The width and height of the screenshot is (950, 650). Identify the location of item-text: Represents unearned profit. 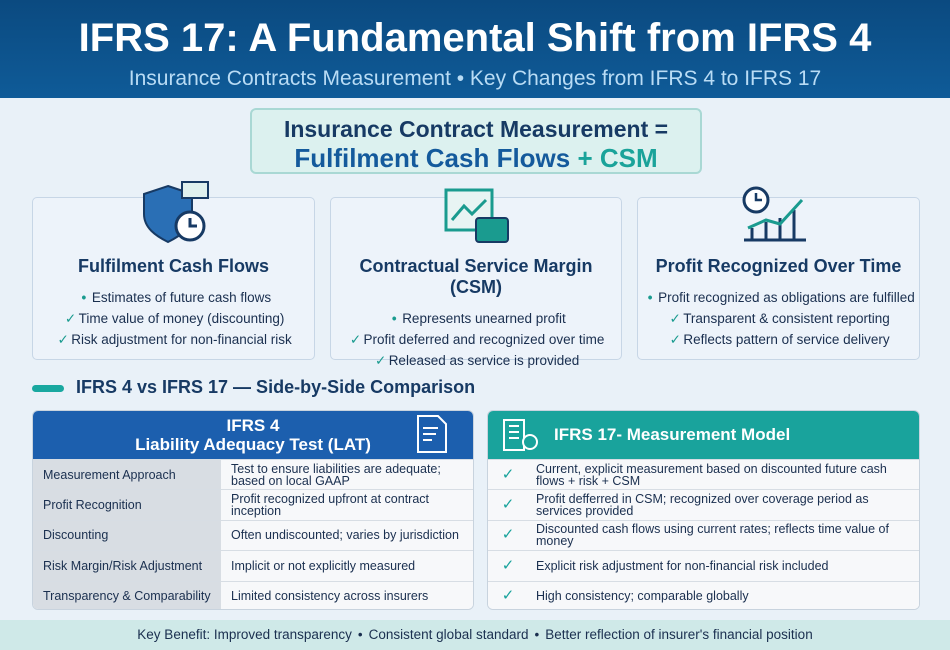
(484, 318).